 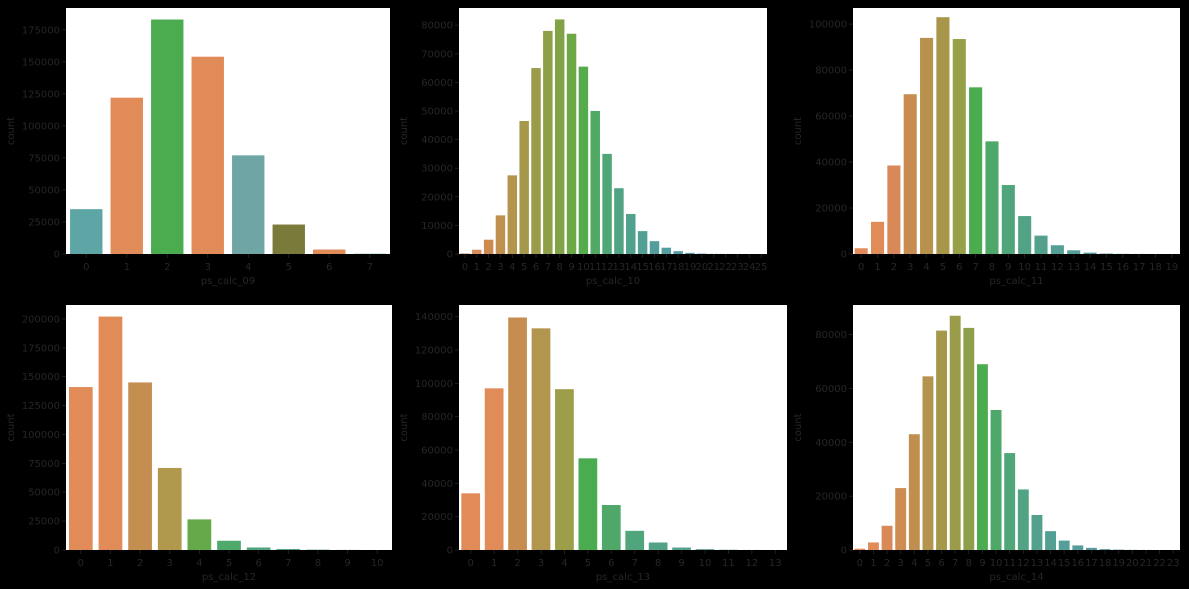 I want to click on x-tick-label: 17, so click(x=666, y=267).